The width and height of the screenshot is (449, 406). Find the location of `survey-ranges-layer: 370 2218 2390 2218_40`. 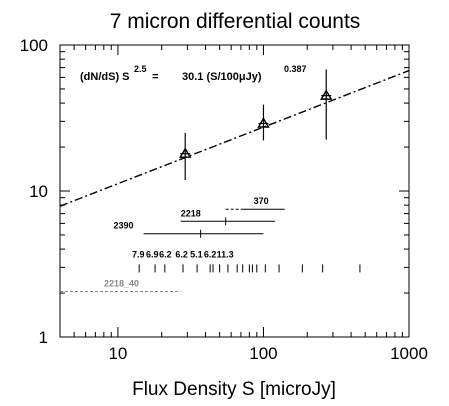

survey-ranges-layer: 370 2218 2390 2218_40 is located at coordinates (172, 244).